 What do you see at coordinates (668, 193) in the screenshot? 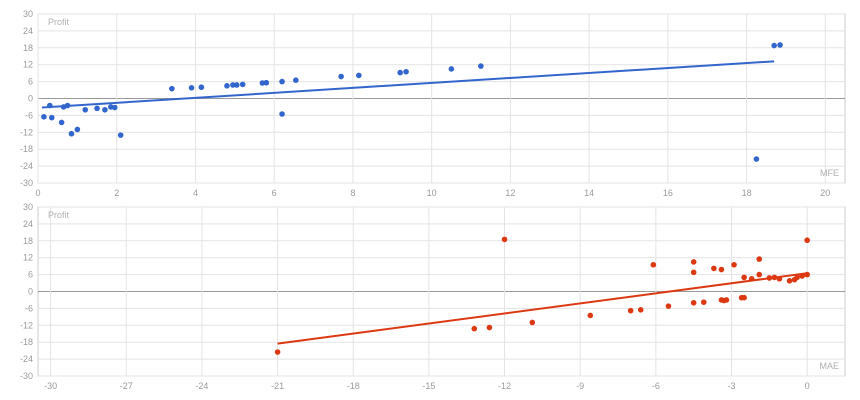
I see `x-tick-label: 16` at bounding box center [668, 193].